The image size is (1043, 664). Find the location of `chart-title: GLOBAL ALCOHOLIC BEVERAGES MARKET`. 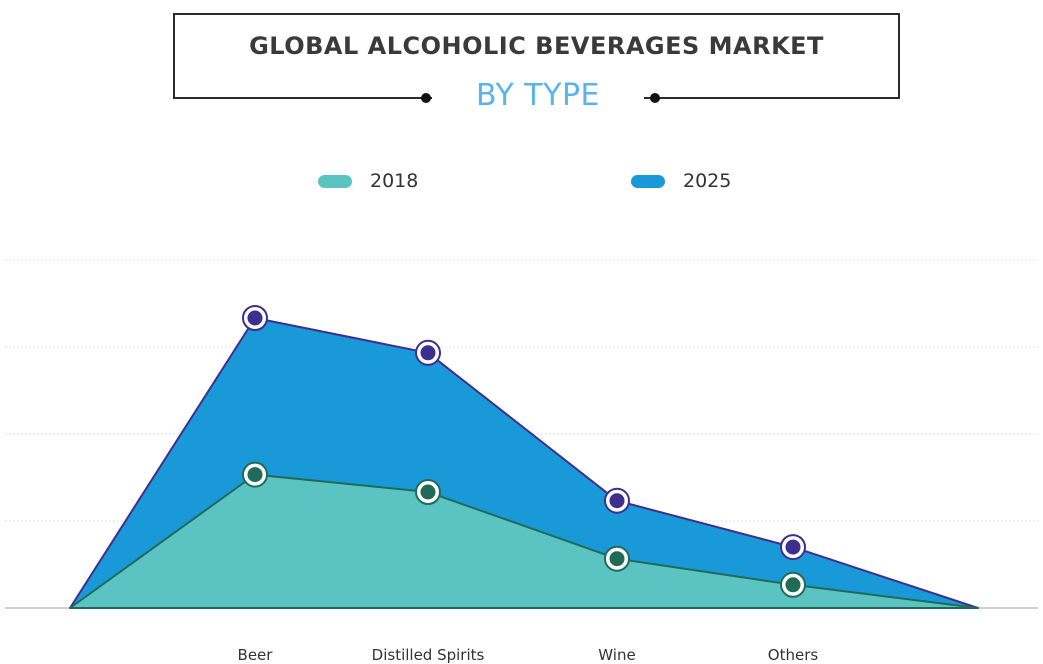

chart-title: GLOBAL ALCOHOLIC BEVERAGES MARKET is located at coordinates (536, 46).